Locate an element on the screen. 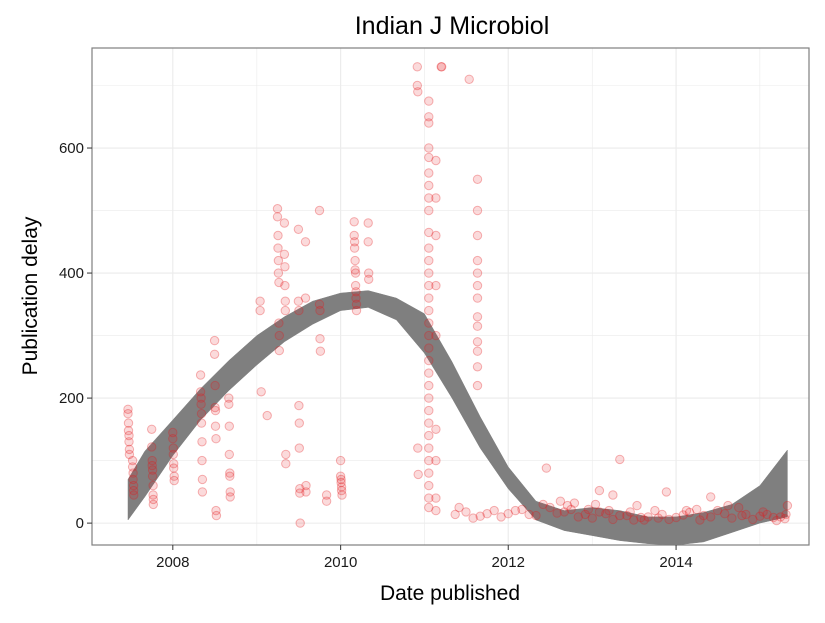 The width and height of the screenshot is (825, 623). y-axis-title: Publication delay is located at coordinates (30, 295).